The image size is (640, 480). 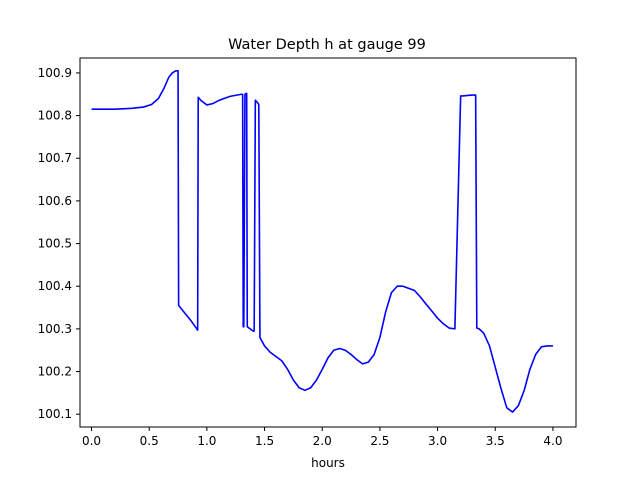 I want to click on y-tick-label: 100.1, so click(x=55, y=414).